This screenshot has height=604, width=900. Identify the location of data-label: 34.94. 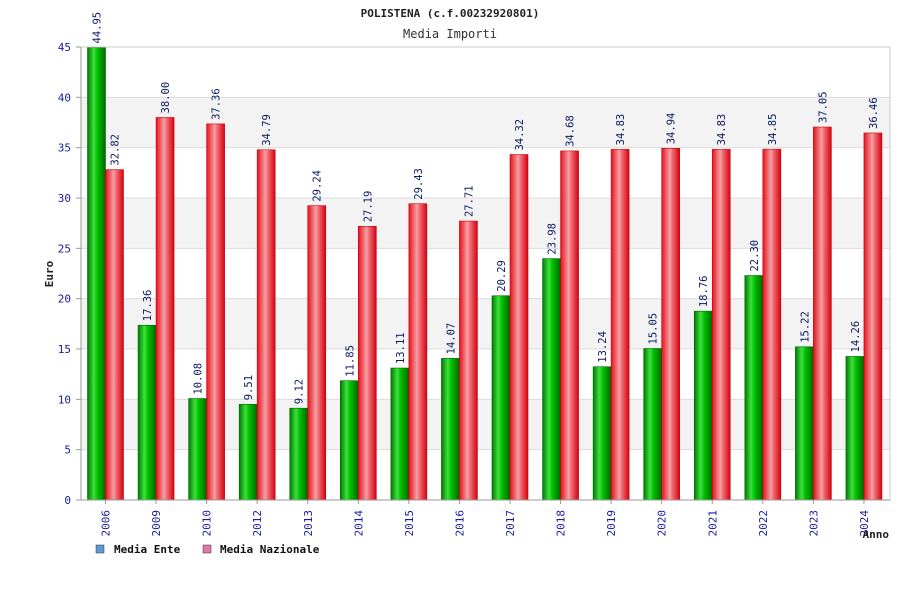
(672, 129).